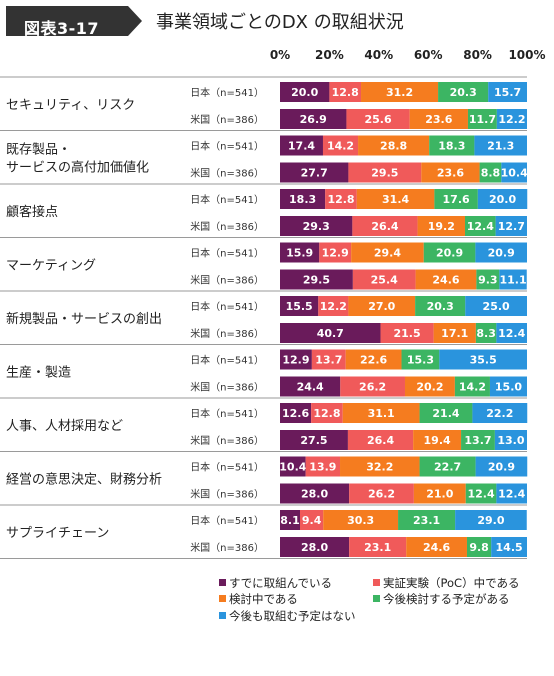 The width and height of the screenshot is (554, 676). Describe the element at coordinates (509, 547) in the screenshot. I see `data-label: 14.5` at that location.